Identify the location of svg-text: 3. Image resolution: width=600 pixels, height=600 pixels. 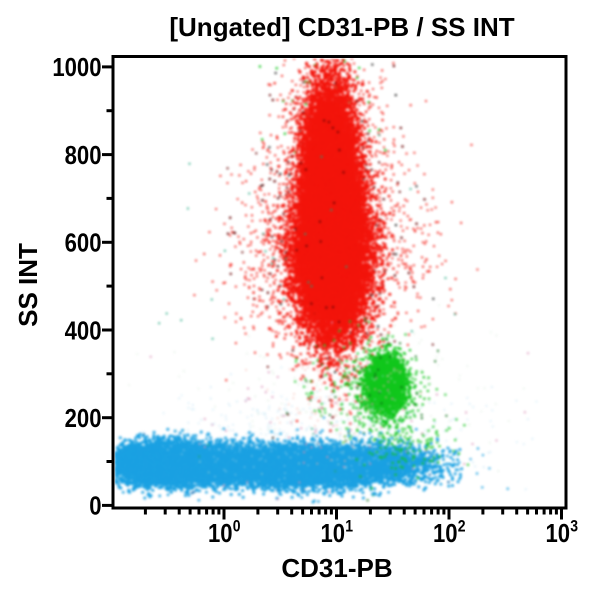
(574, 526).